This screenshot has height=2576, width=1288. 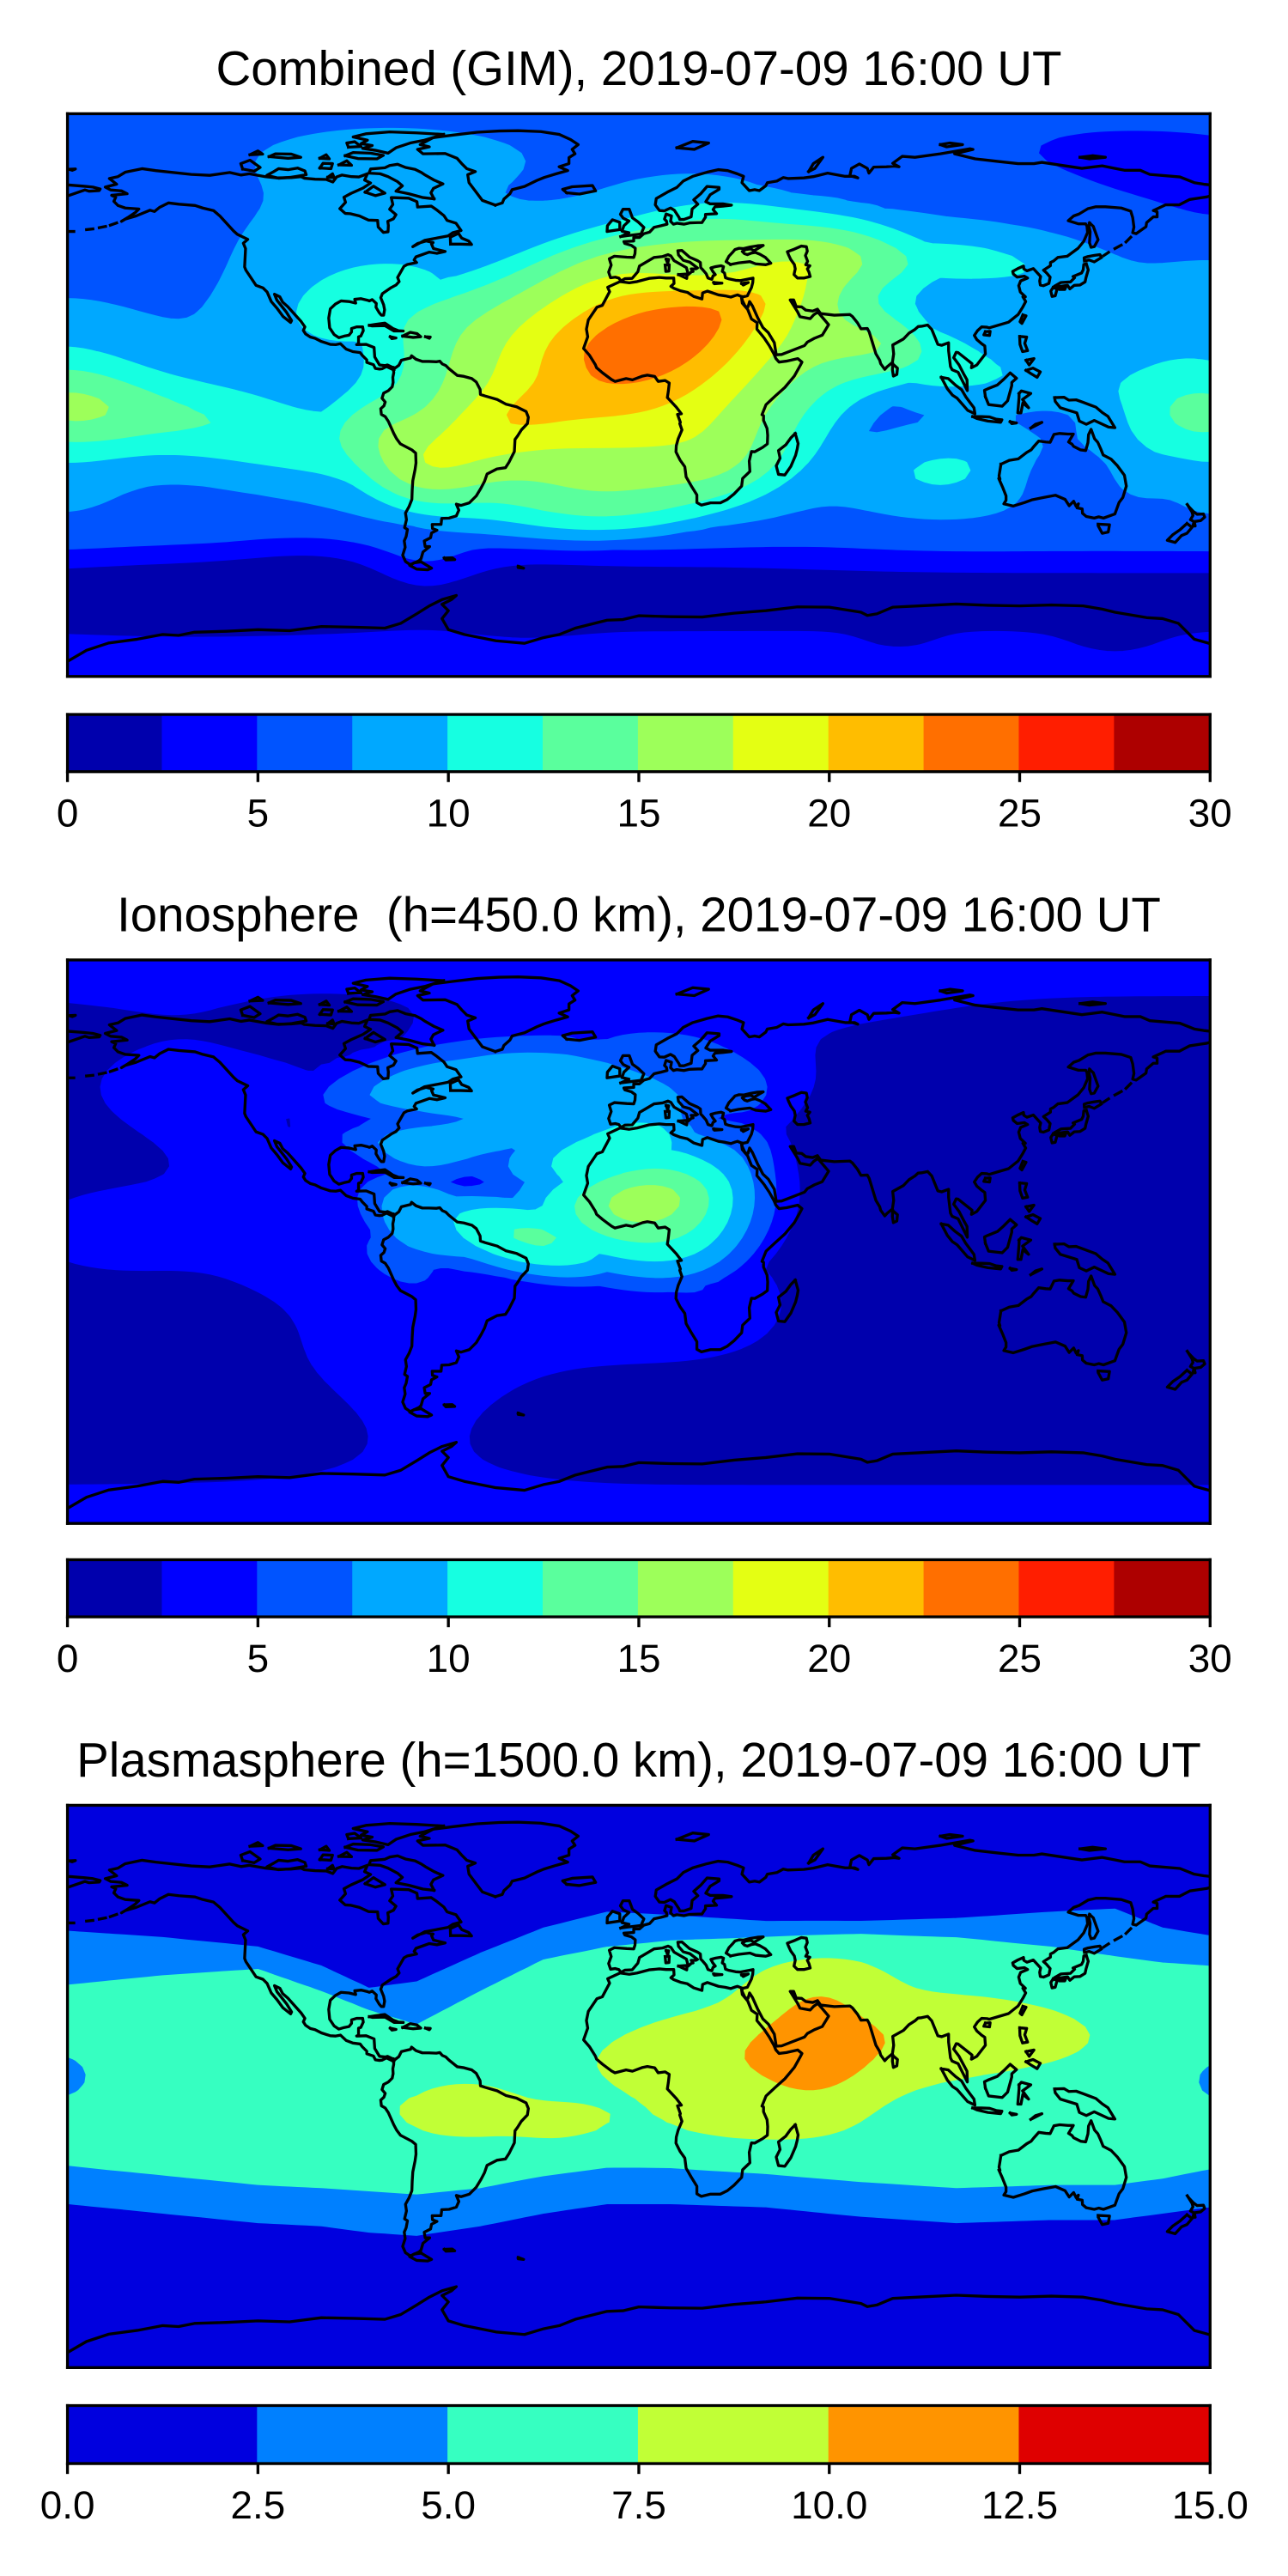 I want to click on svg-text: 15.0, so click(x=1210, y=2505).